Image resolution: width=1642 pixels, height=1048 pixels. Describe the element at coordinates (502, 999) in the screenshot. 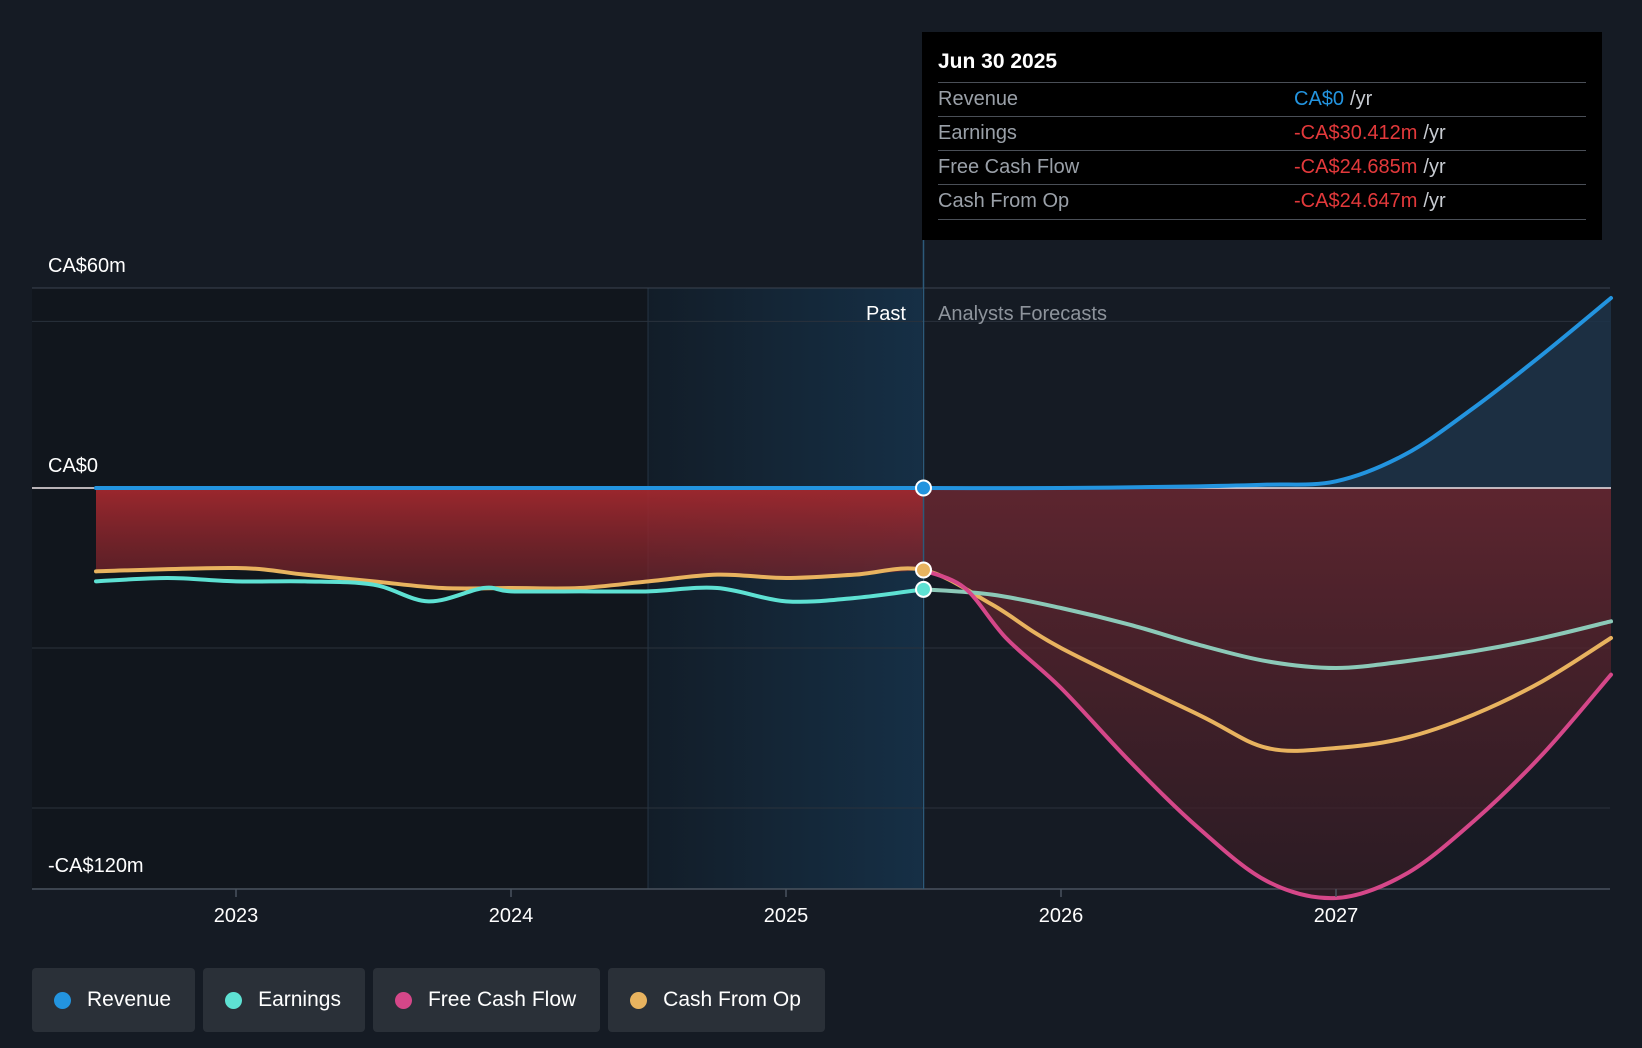

I see `legend-label: Free Cash Flow` at that location.